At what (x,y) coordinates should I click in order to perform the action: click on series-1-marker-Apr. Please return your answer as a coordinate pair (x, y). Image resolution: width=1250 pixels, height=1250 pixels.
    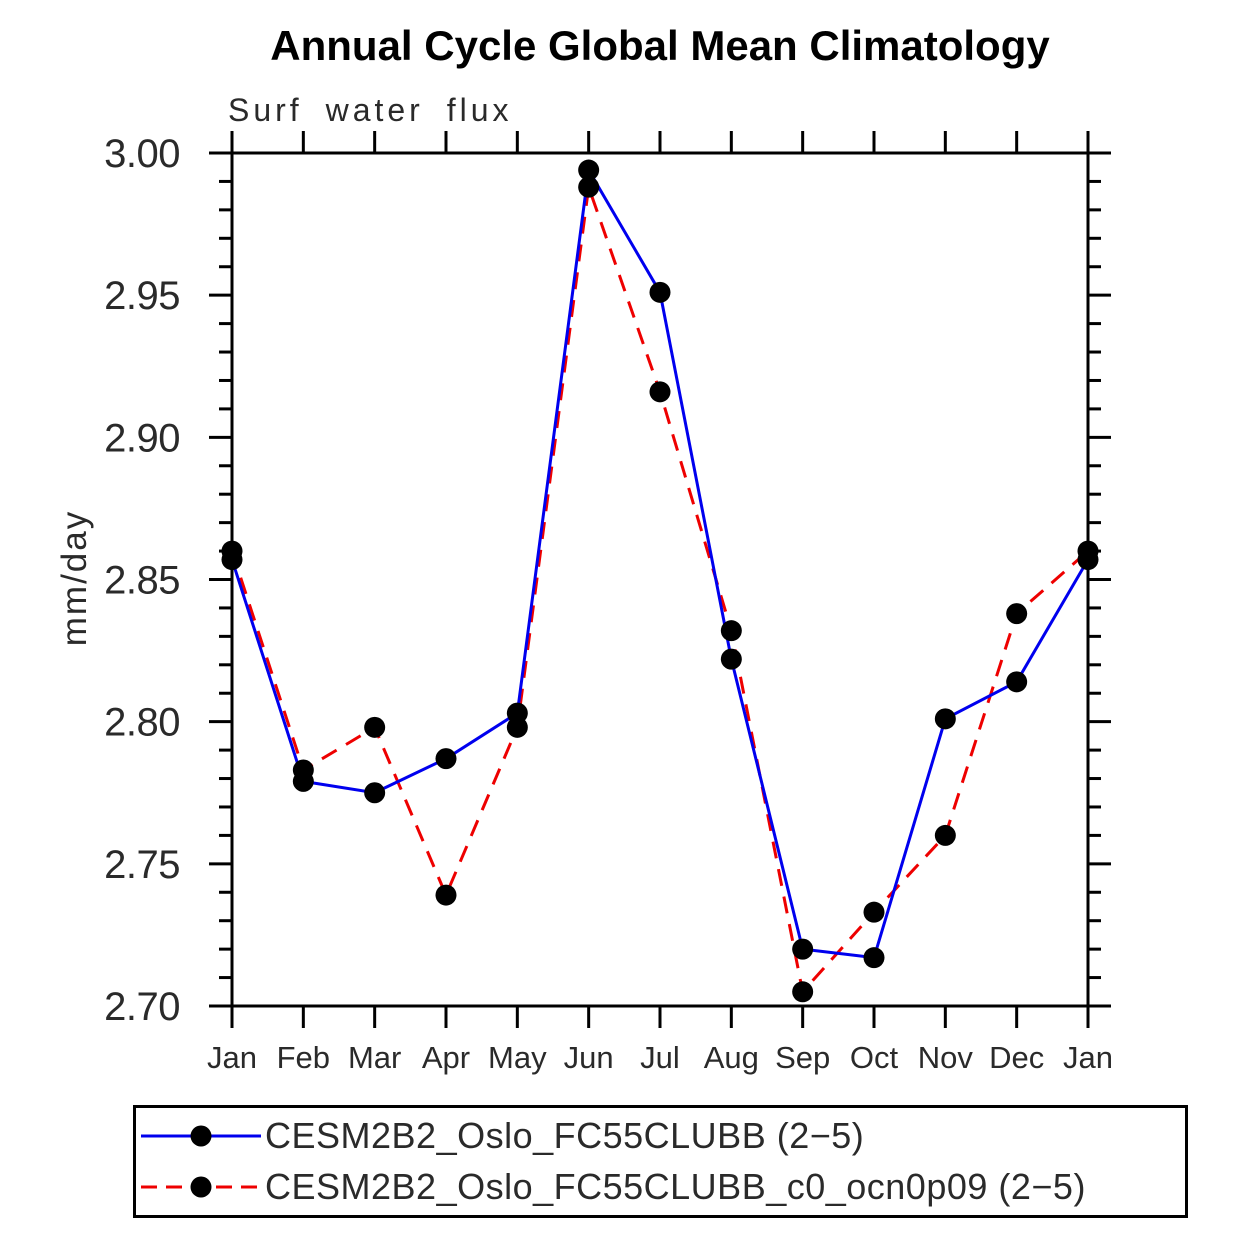
    Looking at the image, I should click on (446, 895).